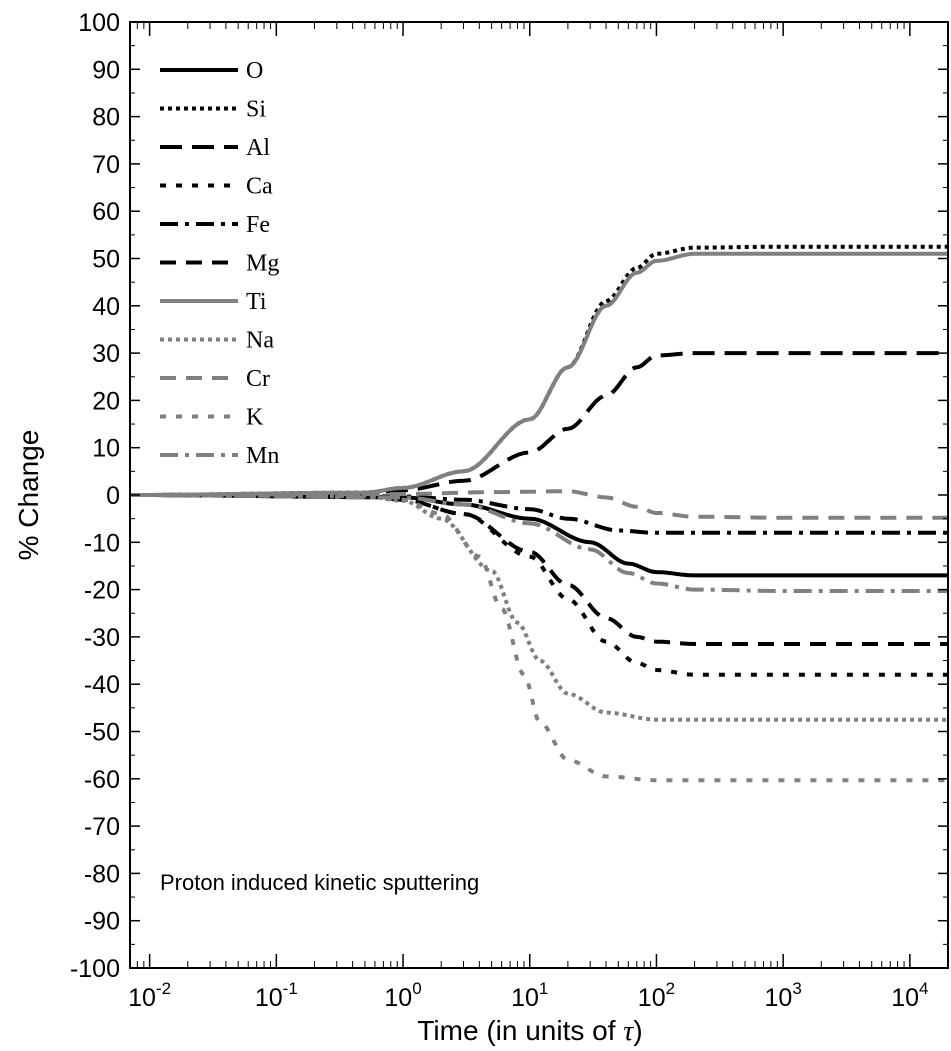 The height and width of the screenshot is (1051, 951). What do you see at coordinates (102, 922) in the screenshot?
I see `y-tick-label: -90` at bounding box center [102, 922].